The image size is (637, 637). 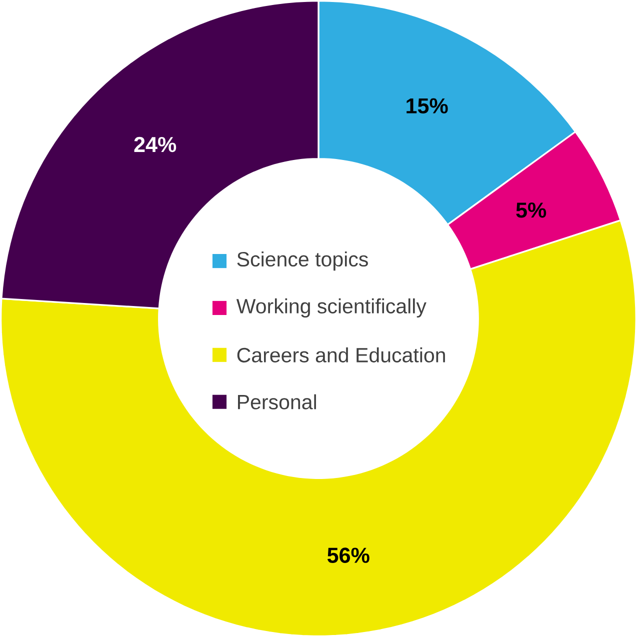 I want to click on legend-label: Science topics, so click(x=302, y=261).